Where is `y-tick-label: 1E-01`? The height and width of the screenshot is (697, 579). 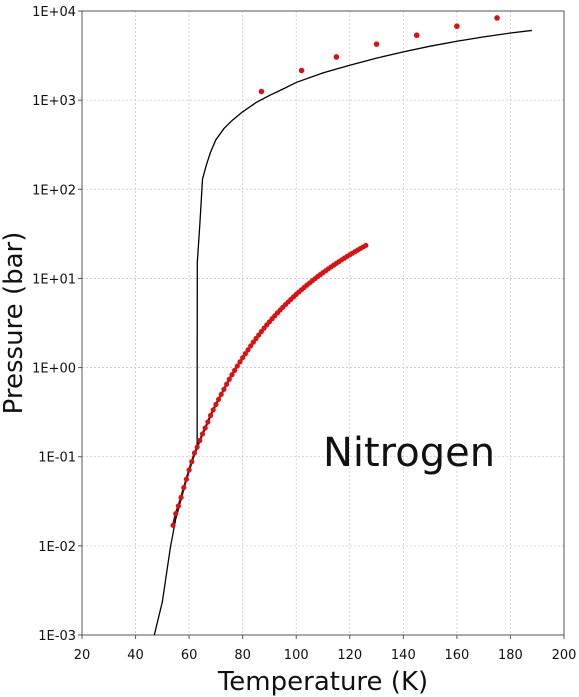 y-tick-label: 1E-01 is located at coordinates (57, 458).